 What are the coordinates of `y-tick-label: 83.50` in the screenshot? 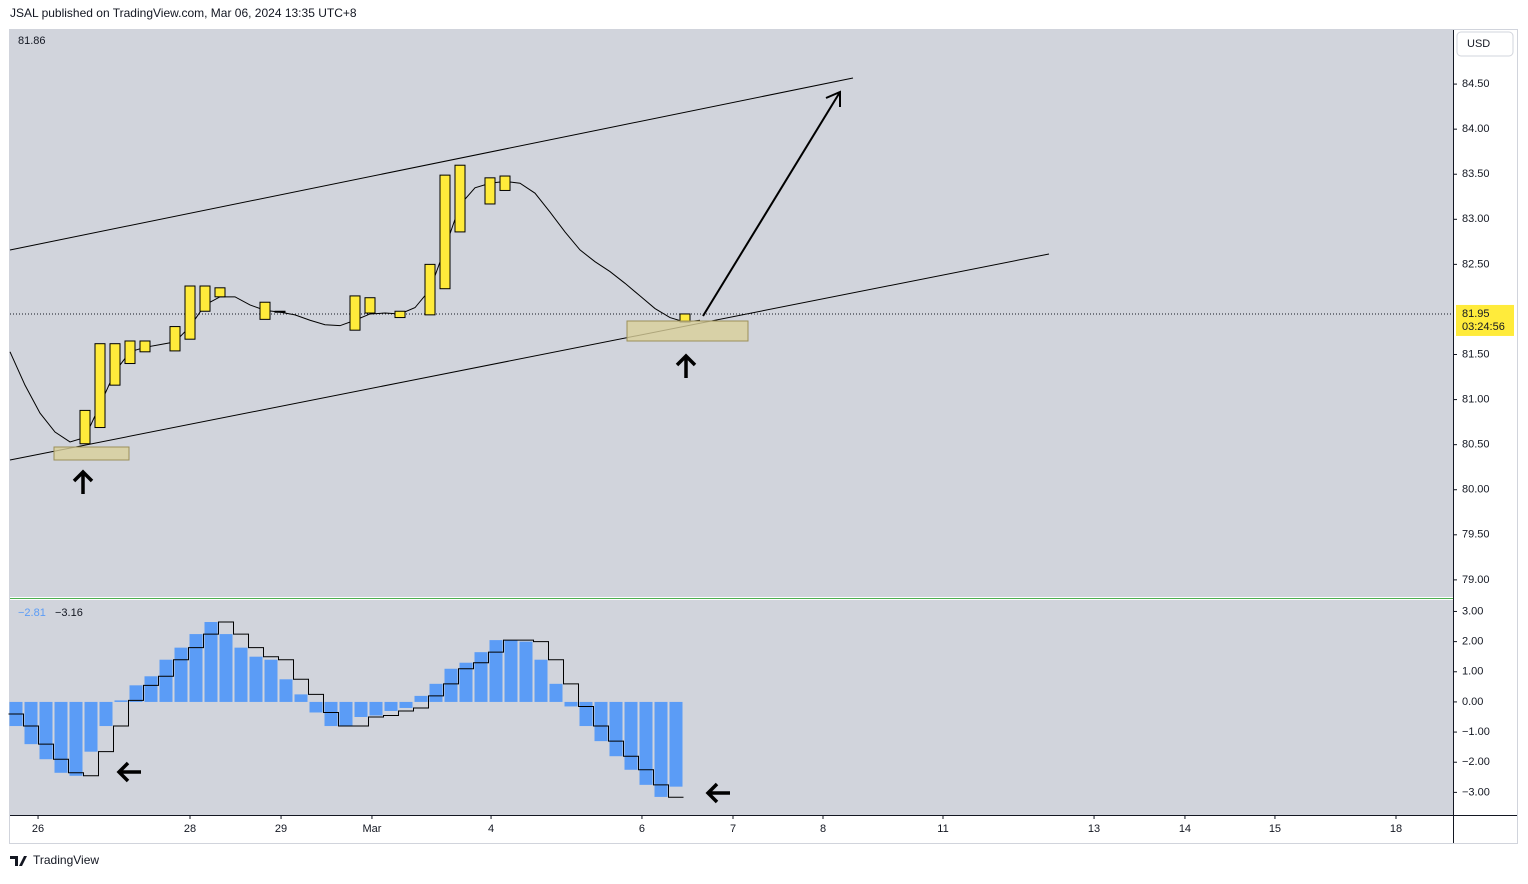 It's located at (1476, 174).